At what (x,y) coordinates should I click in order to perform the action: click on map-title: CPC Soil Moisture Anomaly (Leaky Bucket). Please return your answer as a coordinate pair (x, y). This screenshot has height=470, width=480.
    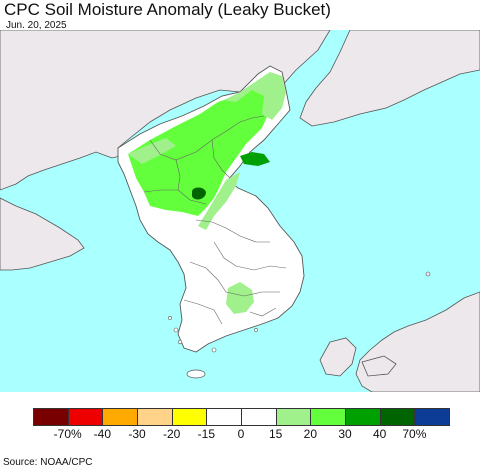
    Looking at the image, I should click on (167, 9).